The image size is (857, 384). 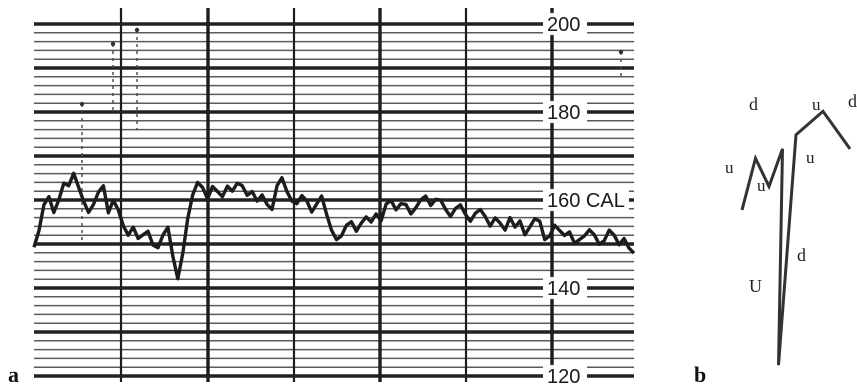 What do you see at coordinates (13, 373) in the screenshot?
I see `panel-label-a: a` at bounding box center [13, 373].